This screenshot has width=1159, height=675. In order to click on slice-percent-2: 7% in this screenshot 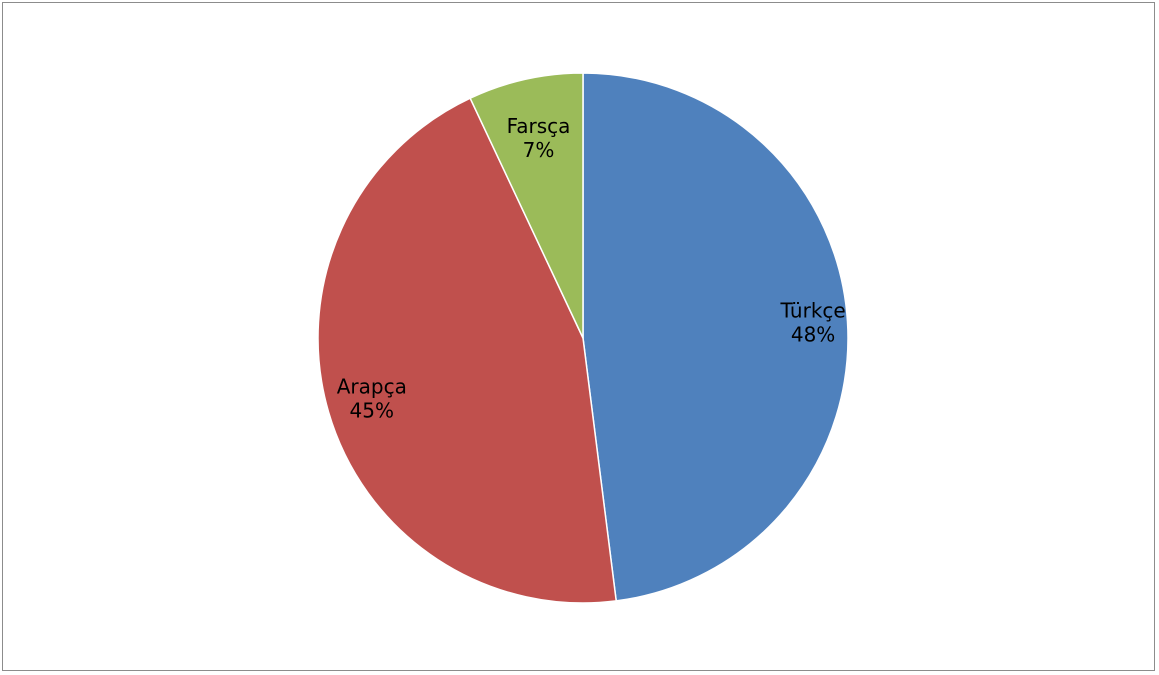, I will do `click(539, 150)`.